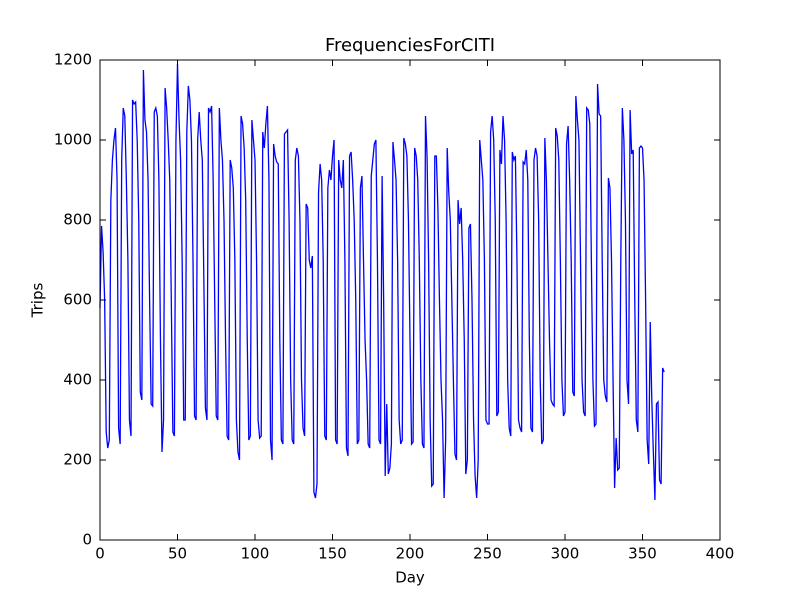 The width and height of the screenshot is (800, 600). Describe the element at coordinates (332, 554) in the screenshot. I see `x-tick-label: 150` at that location.